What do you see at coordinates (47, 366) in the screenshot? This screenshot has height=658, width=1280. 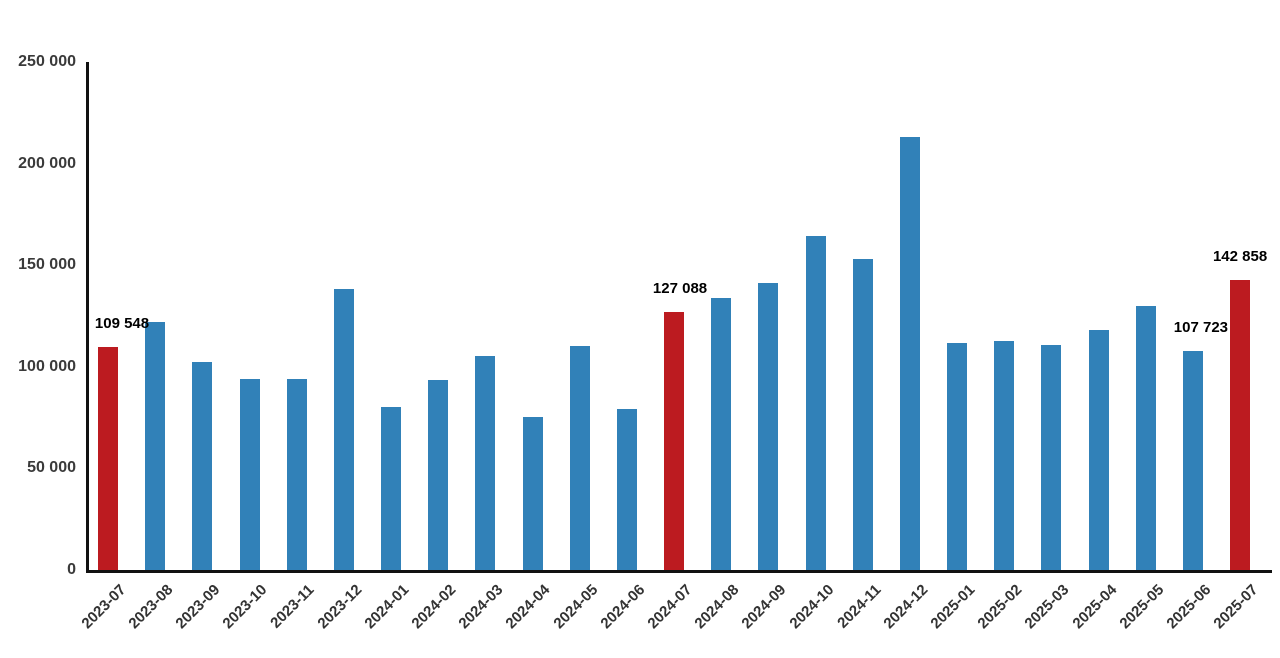 I see `y-axis-tick-label: 100 000` at bounding box center [47, 366].